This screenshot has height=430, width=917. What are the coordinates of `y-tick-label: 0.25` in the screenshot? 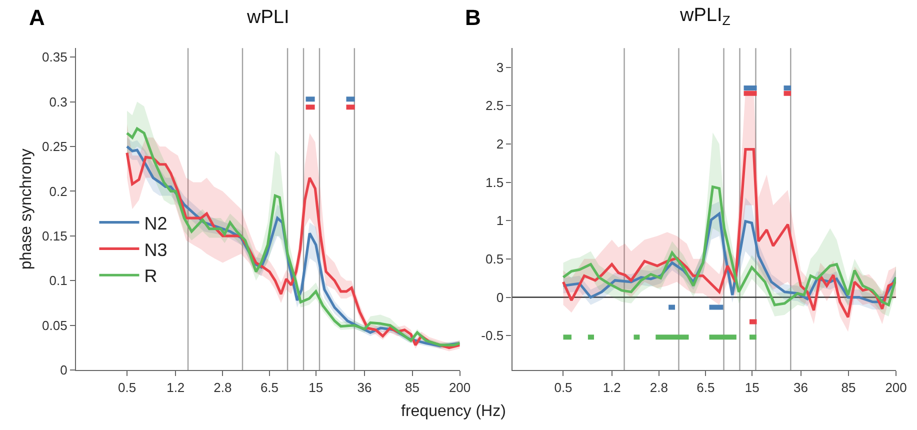 It's located at (55, 146).